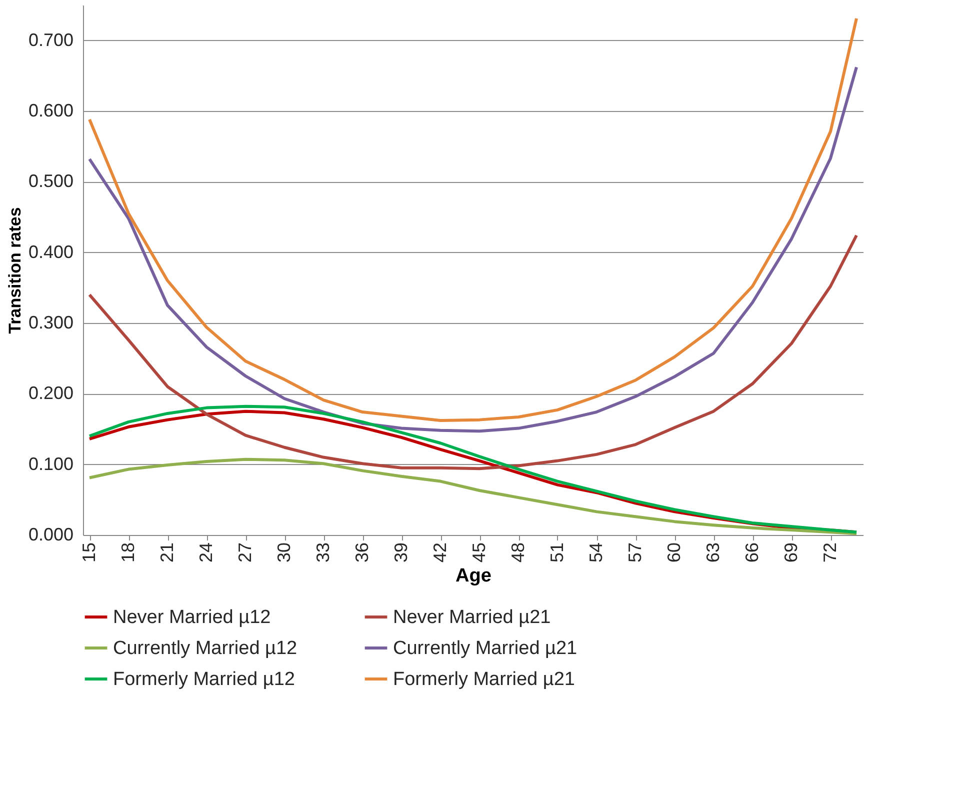 This screenshot has height=790, width=960. I want to click on x-tick-label: 66, so click(752, 552).